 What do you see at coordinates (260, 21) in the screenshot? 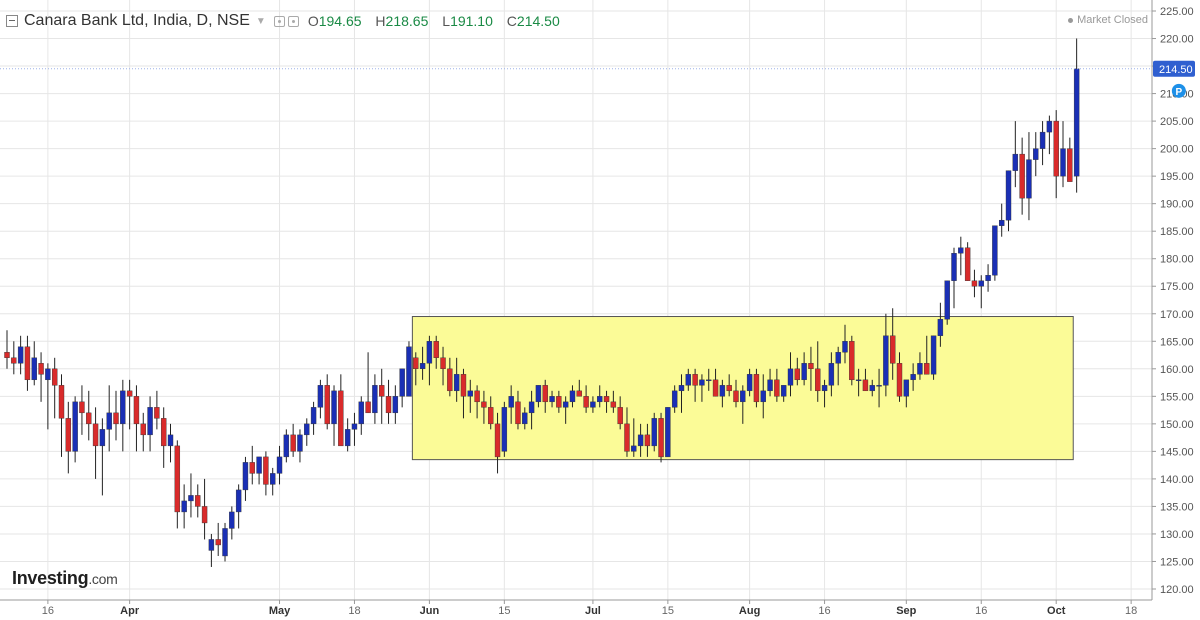
I see `chevron-down-icon: ▼` at bounding box center [260, 21].